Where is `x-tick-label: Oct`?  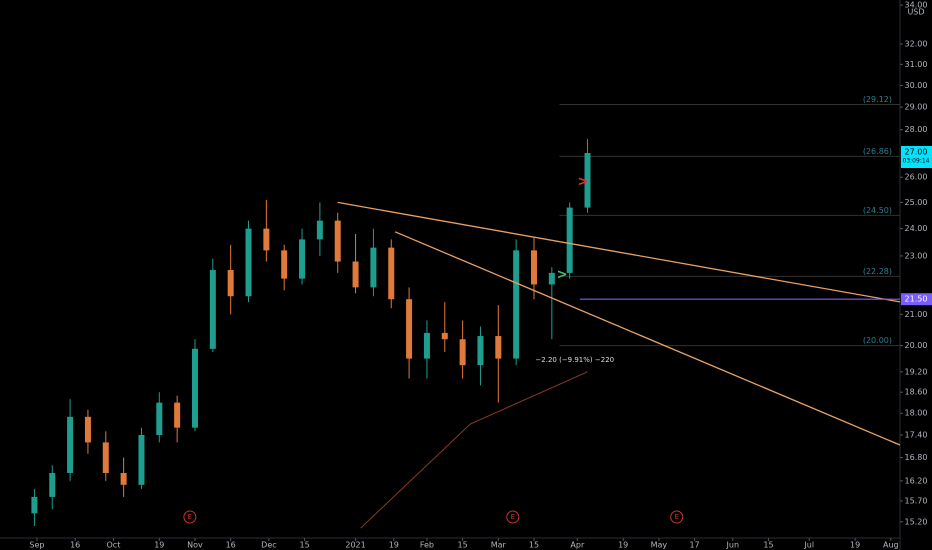 x-tick-label: Oct is located at coordinates (114, 545).